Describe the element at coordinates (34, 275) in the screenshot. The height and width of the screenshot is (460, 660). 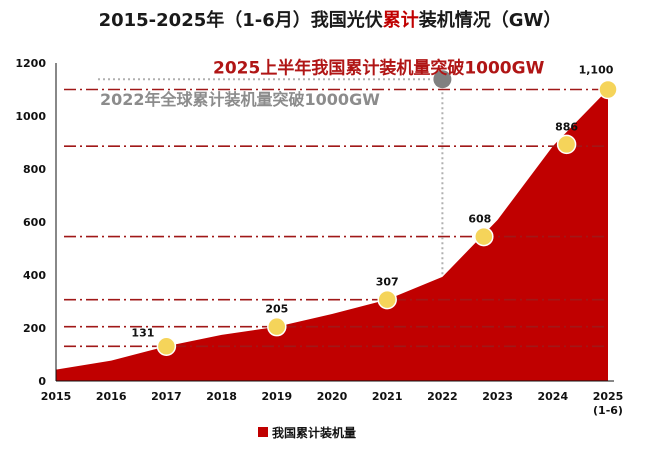
I see `y-tick-label-400: 400` at that location.